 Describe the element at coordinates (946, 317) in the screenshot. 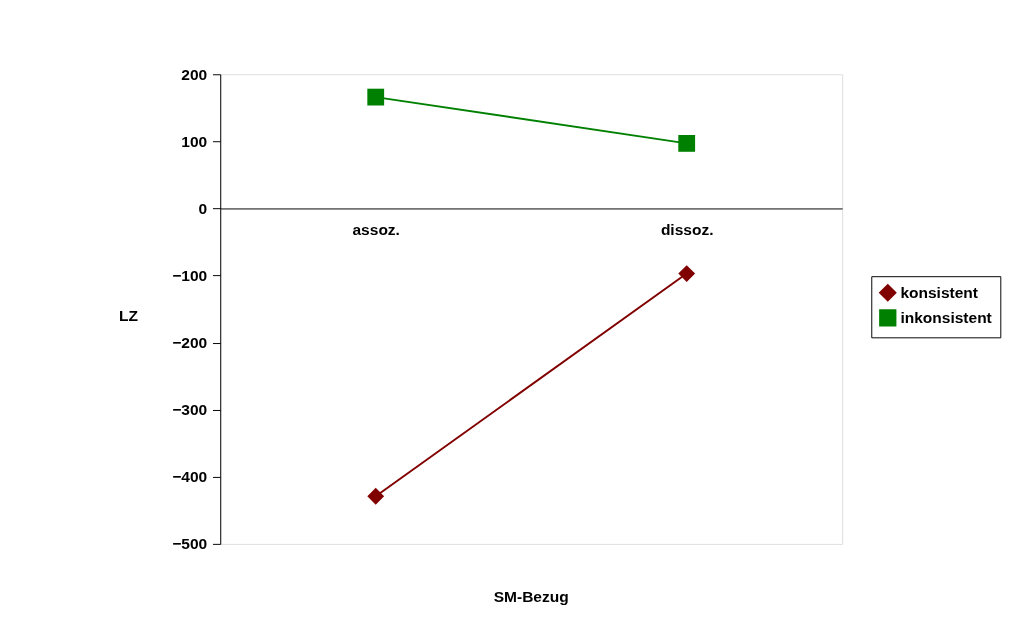

I see `legend-label: inkonsistent` at that location.